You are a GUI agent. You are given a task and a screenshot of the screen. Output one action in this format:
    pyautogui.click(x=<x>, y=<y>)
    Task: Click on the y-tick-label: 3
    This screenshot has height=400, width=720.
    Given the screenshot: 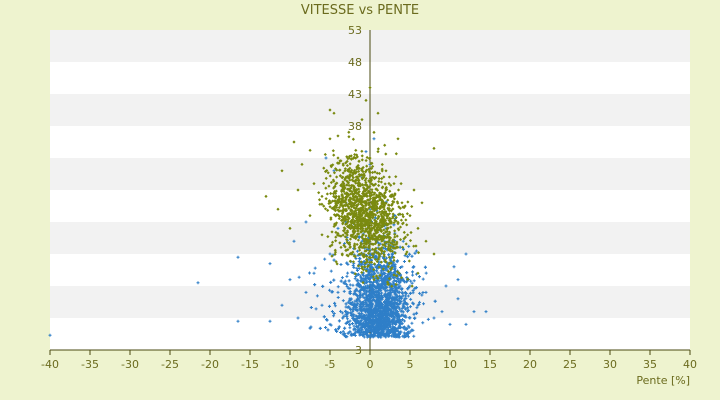 What is the action you would take?
    pyautogui.click(x=358, y=350)
    